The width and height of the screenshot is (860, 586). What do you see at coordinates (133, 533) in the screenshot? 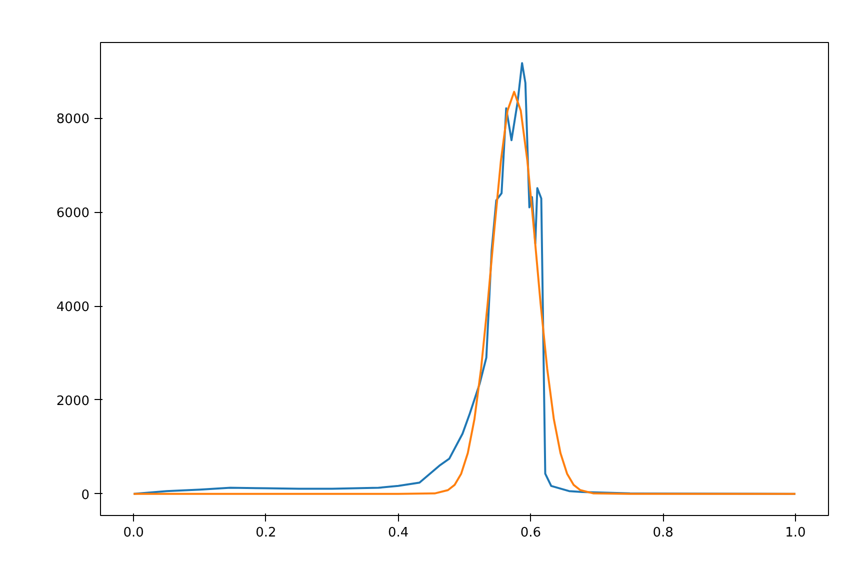
I see `x-tick-label: 0.0` at bounding box center [133, 533].